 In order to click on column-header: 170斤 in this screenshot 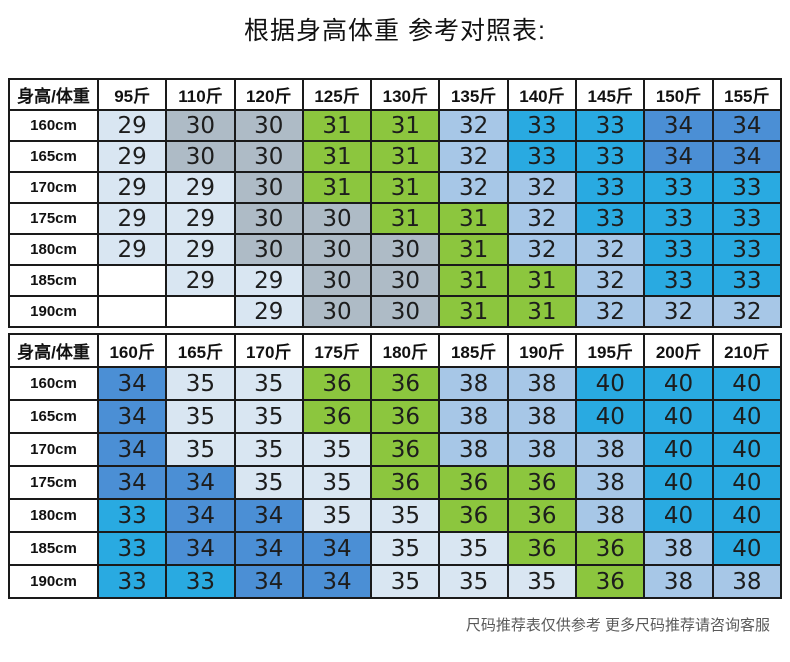, I will do `click(268, 350)`.